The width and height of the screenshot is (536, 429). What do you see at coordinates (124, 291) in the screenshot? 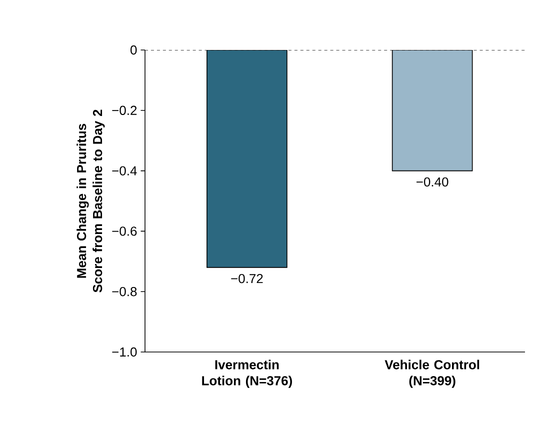
I see `y-tick-label: −0.8` at bounding box center [124, 291].